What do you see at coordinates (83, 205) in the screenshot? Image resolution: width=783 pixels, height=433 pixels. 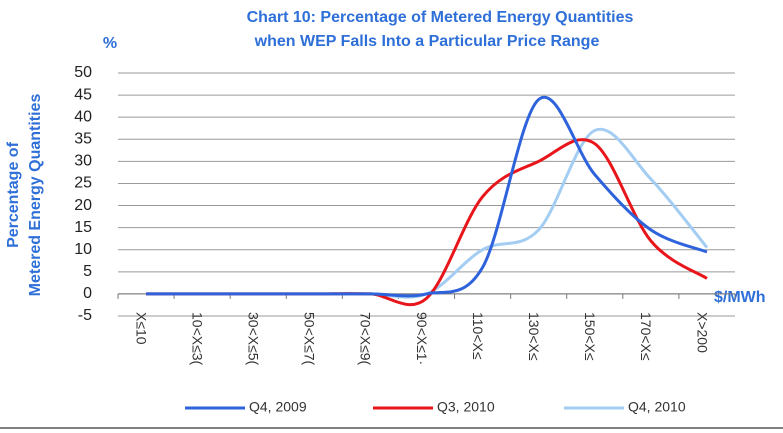 I see `y-tick-label: 20` at bounding box center [83, 205].